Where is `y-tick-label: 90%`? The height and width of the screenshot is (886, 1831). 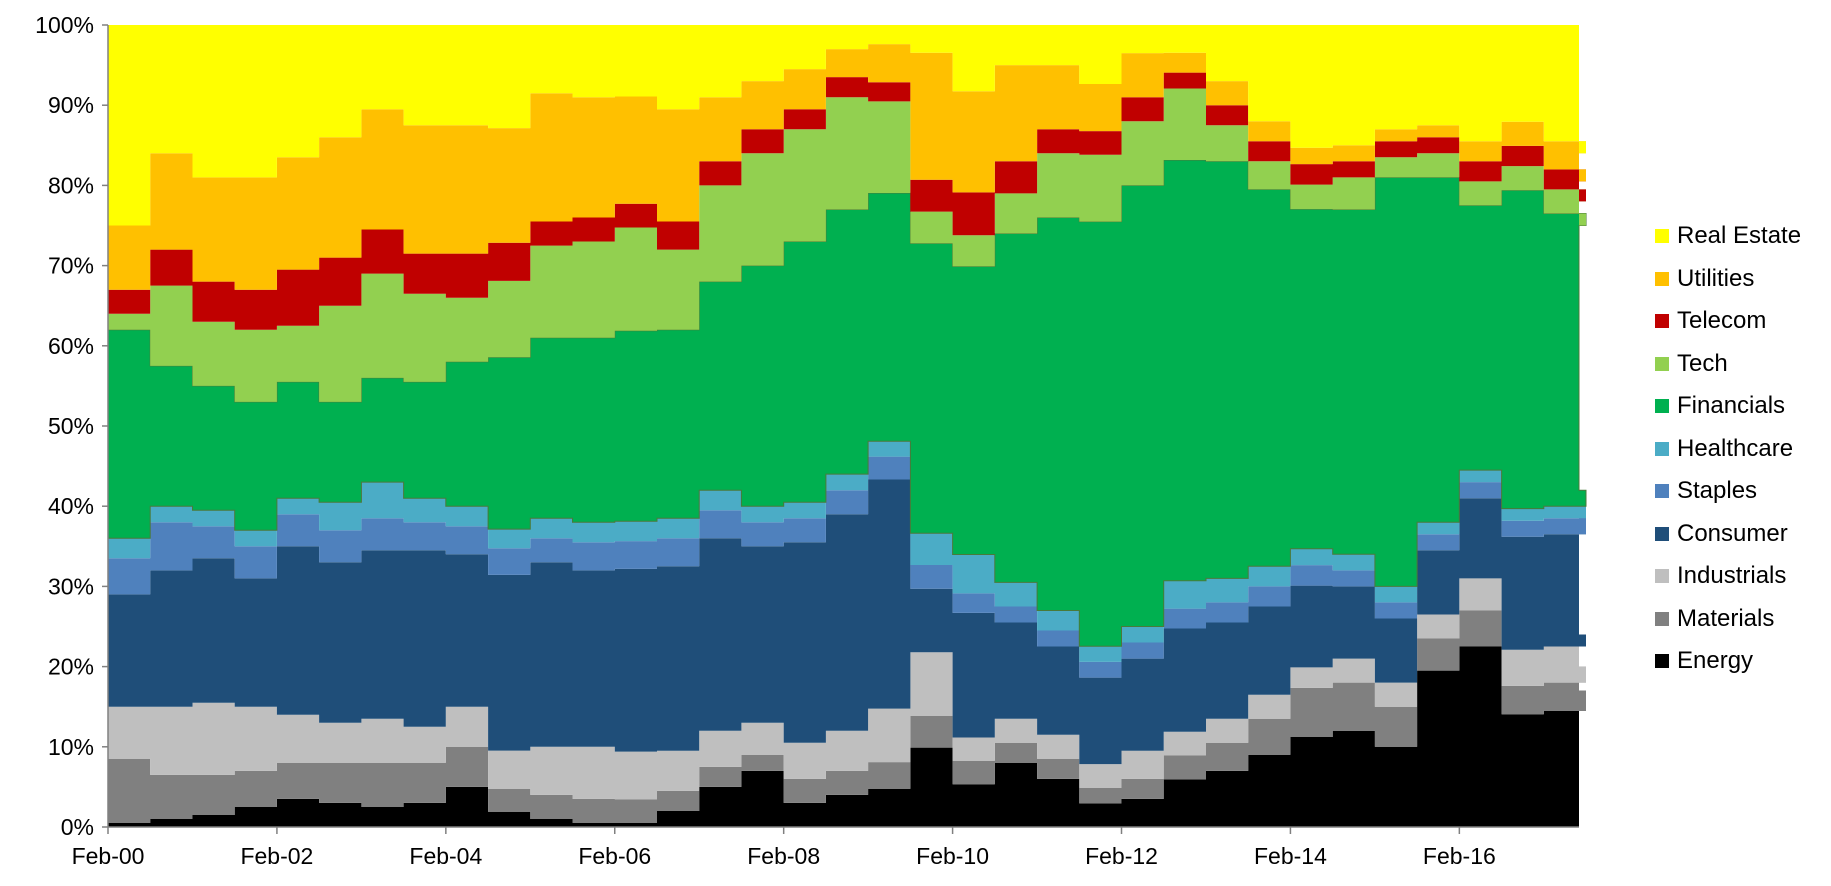 y-tick-label: 90% is located at coordinates (71, 105).